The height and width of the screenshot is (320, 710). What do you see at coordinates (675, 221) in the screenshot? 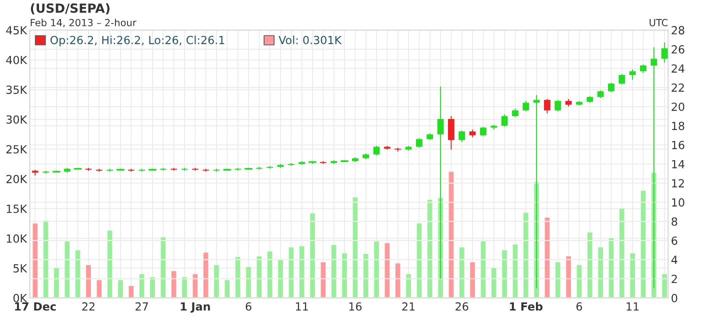
I see `y2-tick-label: 8` at bounding box center [675, 221].